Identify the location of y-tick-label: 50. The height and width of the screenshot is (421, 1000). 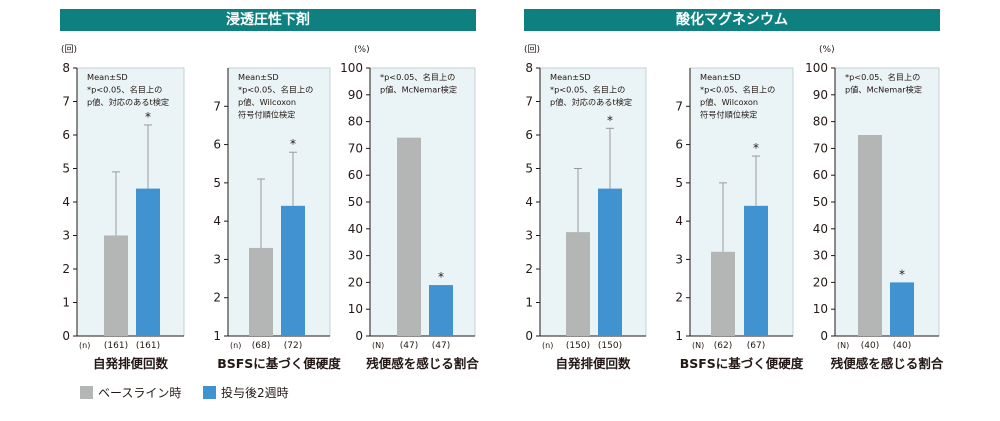
(355, 202).